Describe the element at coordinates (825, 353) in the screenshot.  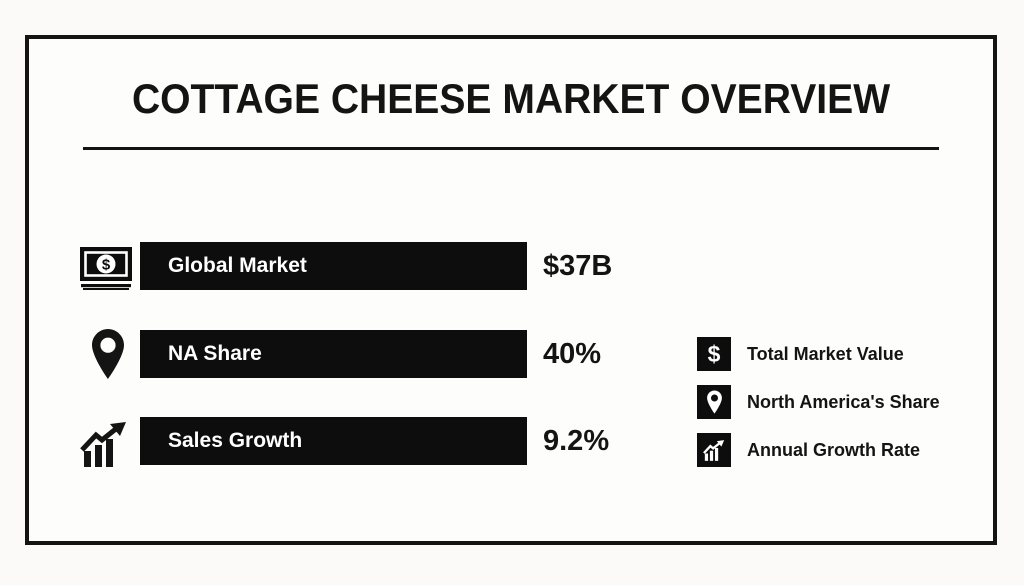
I see `legend-label: Total Market Value` at that location.